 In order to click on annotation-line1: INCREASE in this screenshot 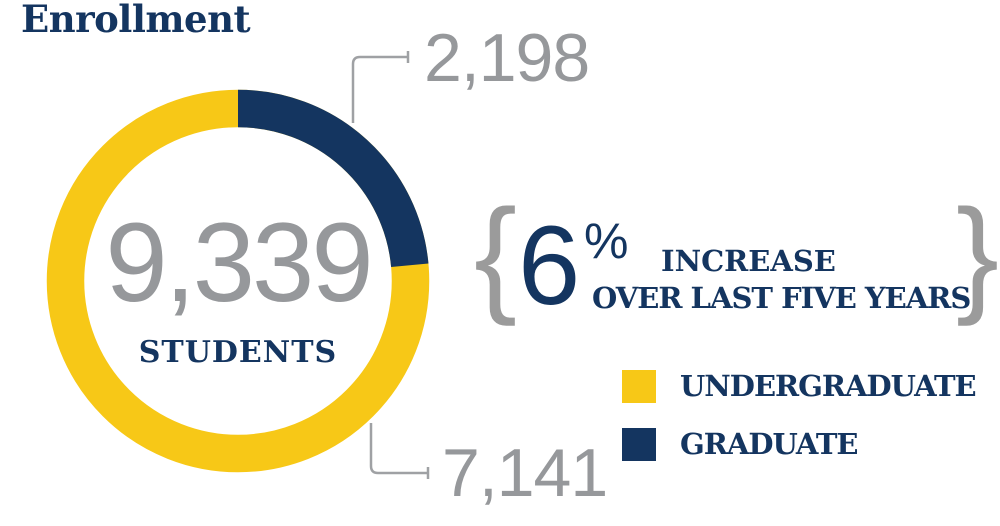, I will do `click(748, 261)`.